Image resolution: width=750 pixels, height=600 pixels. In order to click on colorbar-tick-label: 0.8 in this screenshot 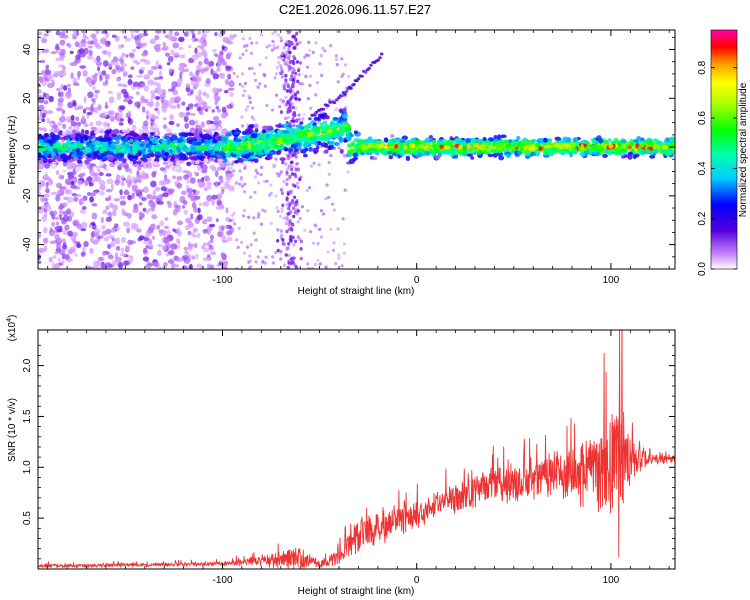, I will do `click(702, 67)`.